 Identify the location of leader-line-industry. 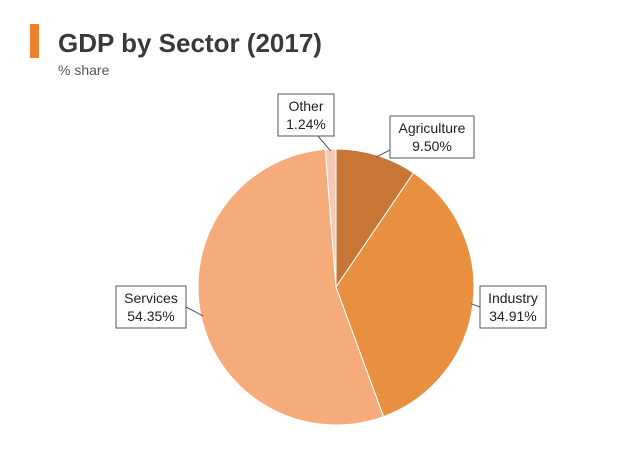
(475, 305).